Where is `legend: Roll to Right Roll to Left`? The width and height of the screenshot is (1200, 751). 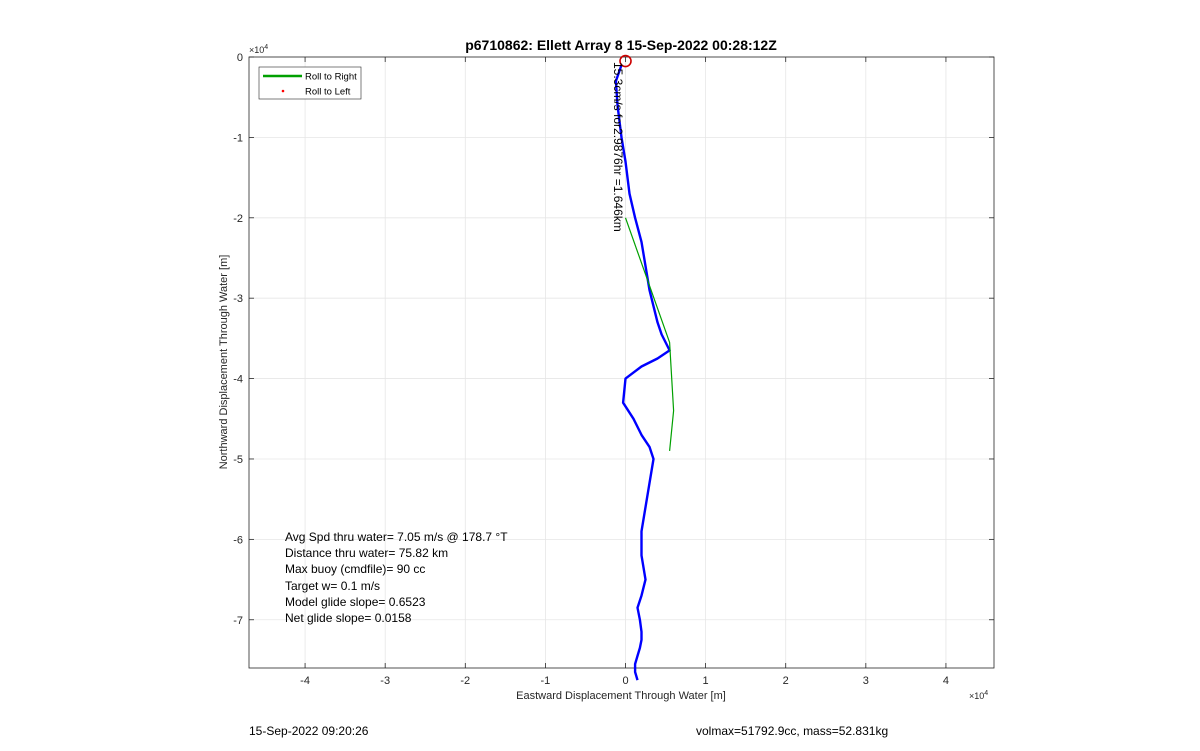 legend: Roll to Right Roll to Left is located at coordinates (310, 83).